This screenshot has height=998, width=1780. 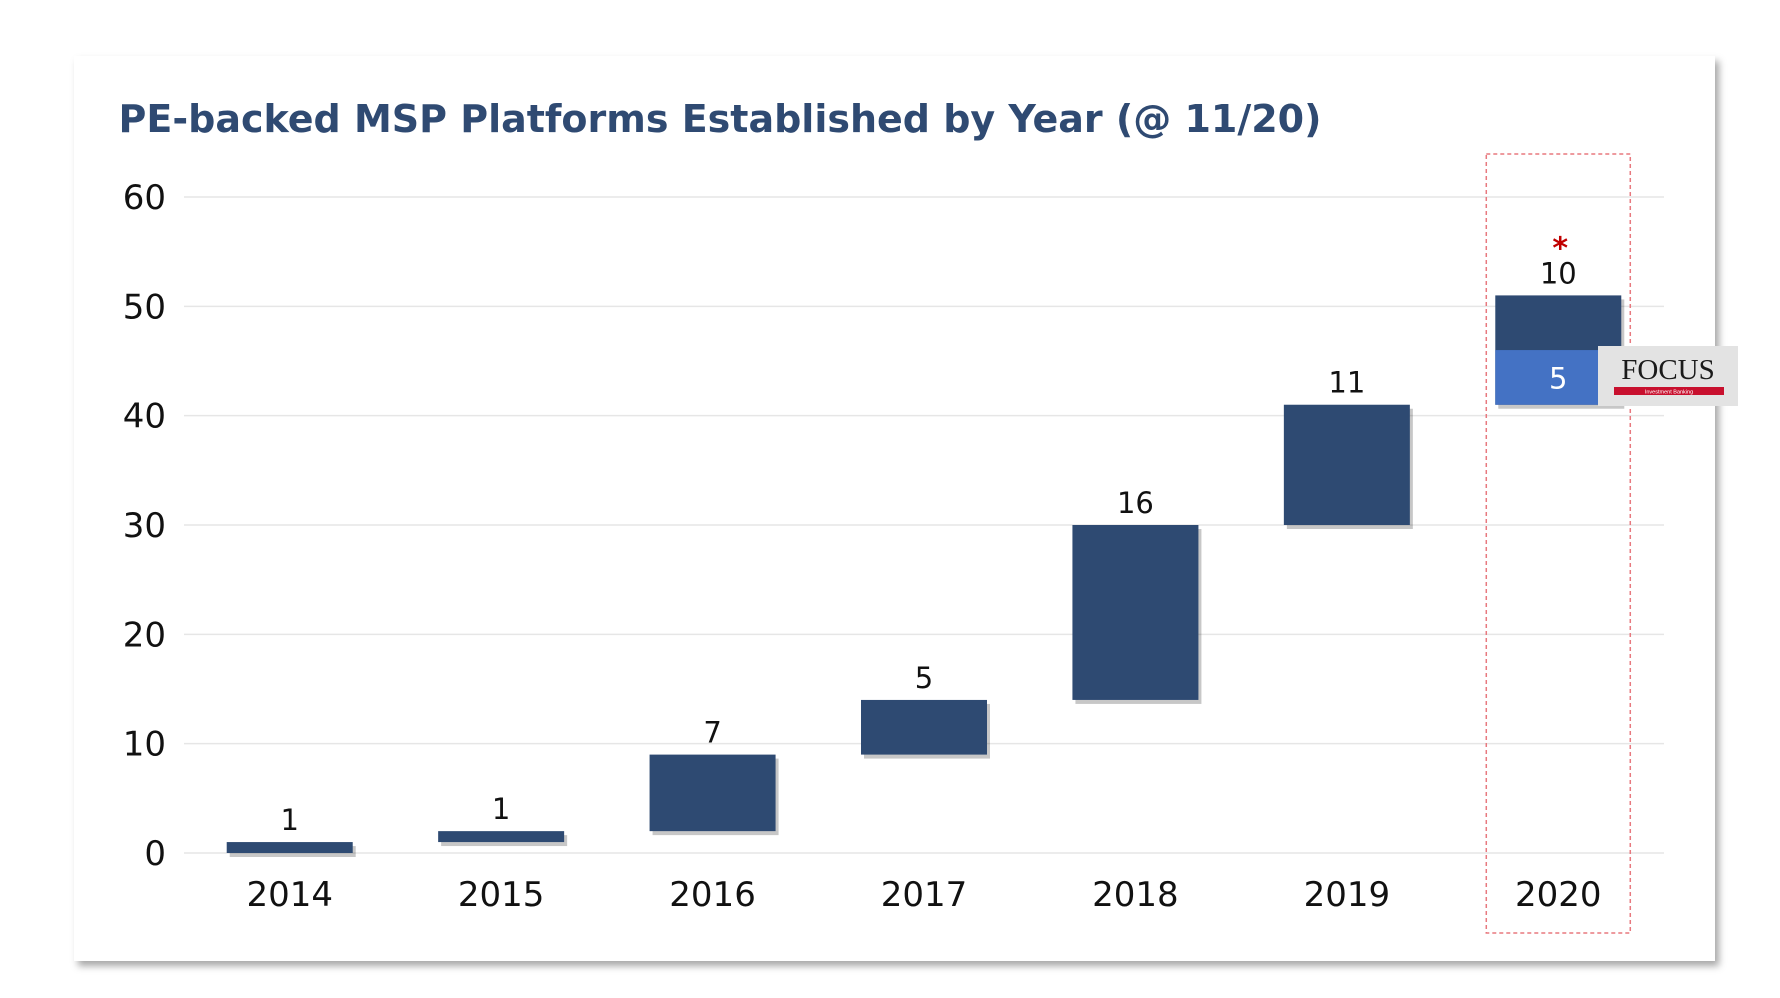 I want to click on segment-label-2020: 5, so click(x=1558, y=378).